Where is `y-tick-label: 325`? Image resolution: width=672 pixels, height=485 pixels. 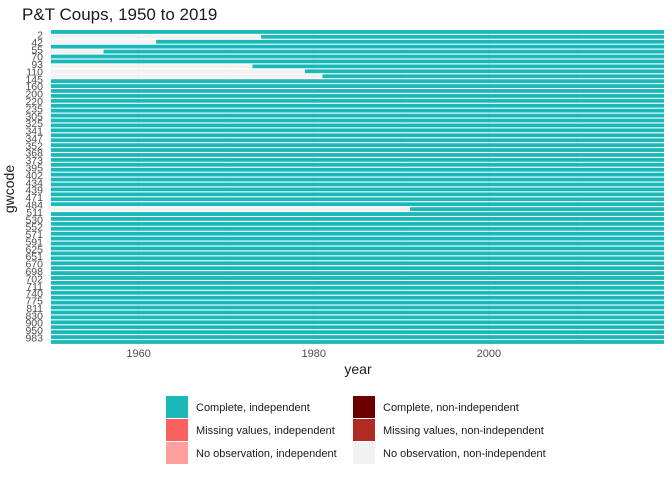 y-tick-label: 325 is located at coordinates (34, 124).